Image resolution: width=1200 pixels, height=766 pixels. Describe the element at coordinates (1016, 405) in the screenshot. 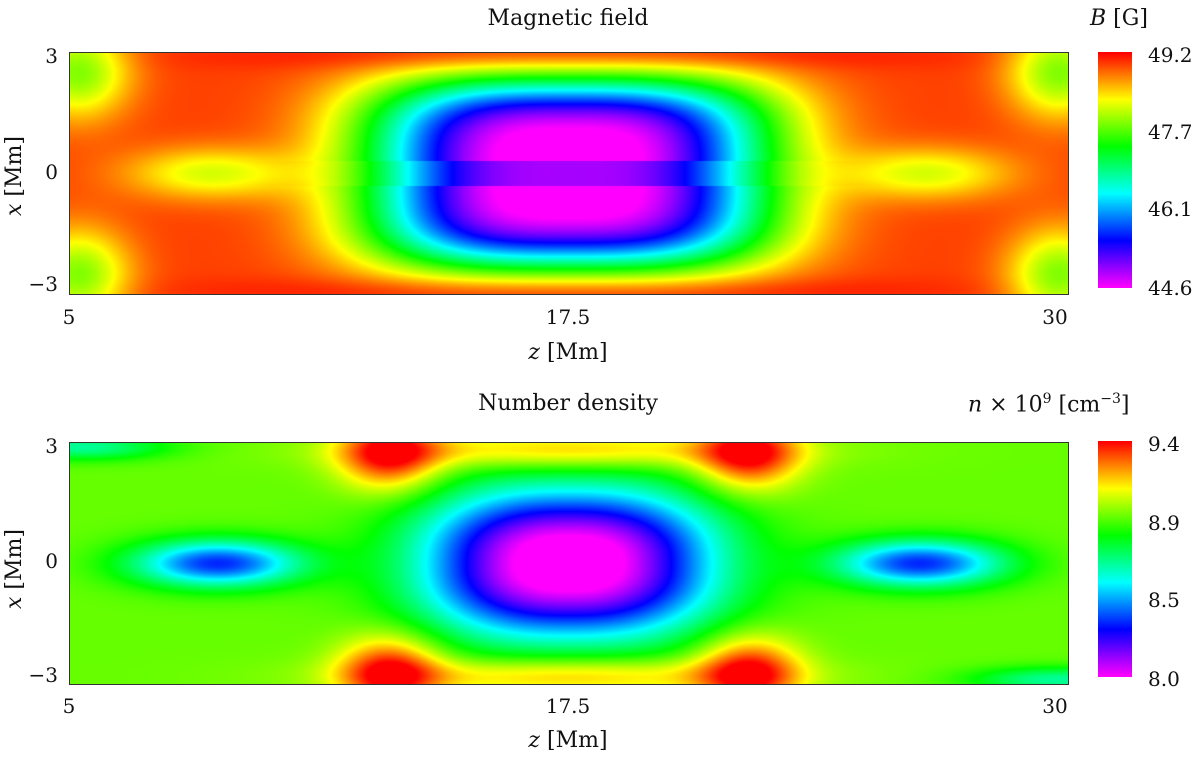

I see `colorbar-label-mid: × 10` at that location.